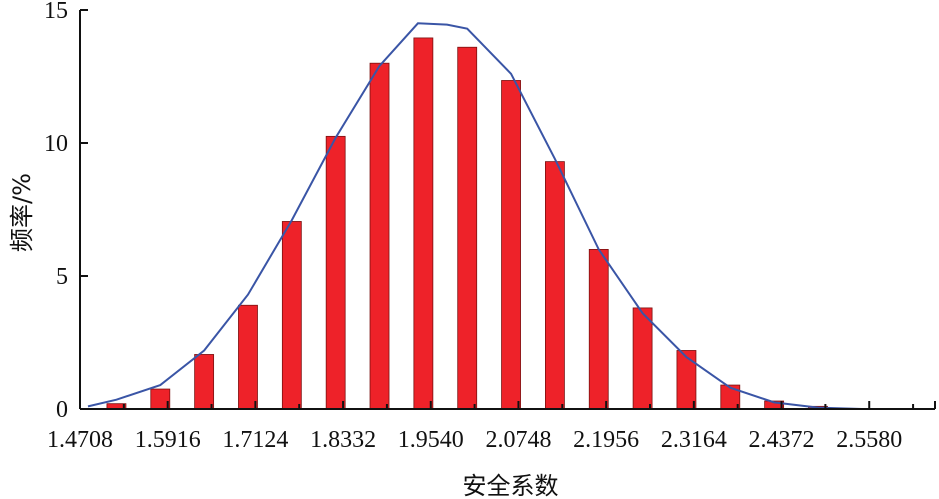 The height and width of the screenshot is (499, 939). I want to click on x-tick-label: 2.5580, so click(869, 440).